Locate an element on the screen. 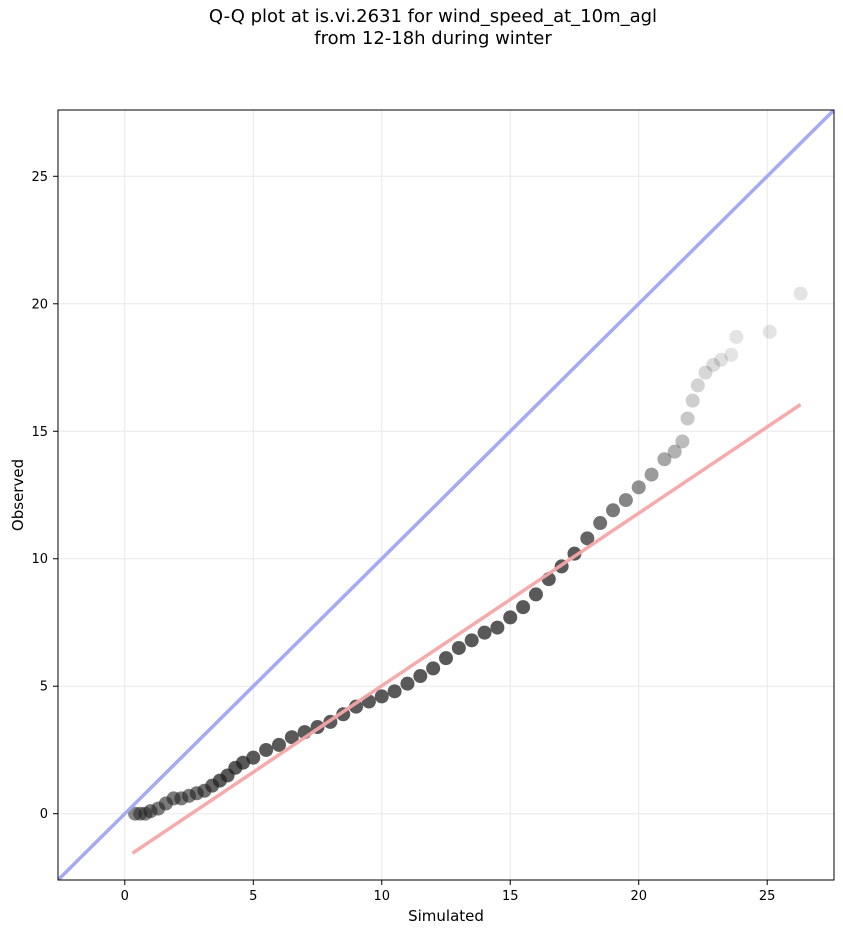  x-tick-label: 15 is located at coordinates (510, 896).